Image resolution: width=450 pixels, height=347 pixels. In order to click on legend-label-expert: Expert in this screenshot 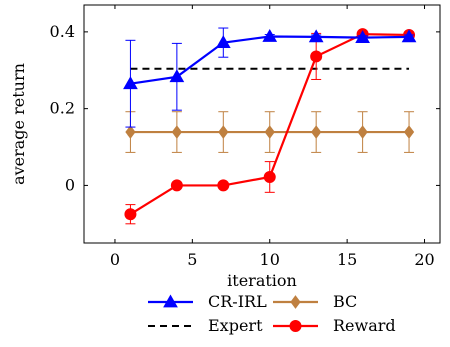, I will do `click(235, 325)`.